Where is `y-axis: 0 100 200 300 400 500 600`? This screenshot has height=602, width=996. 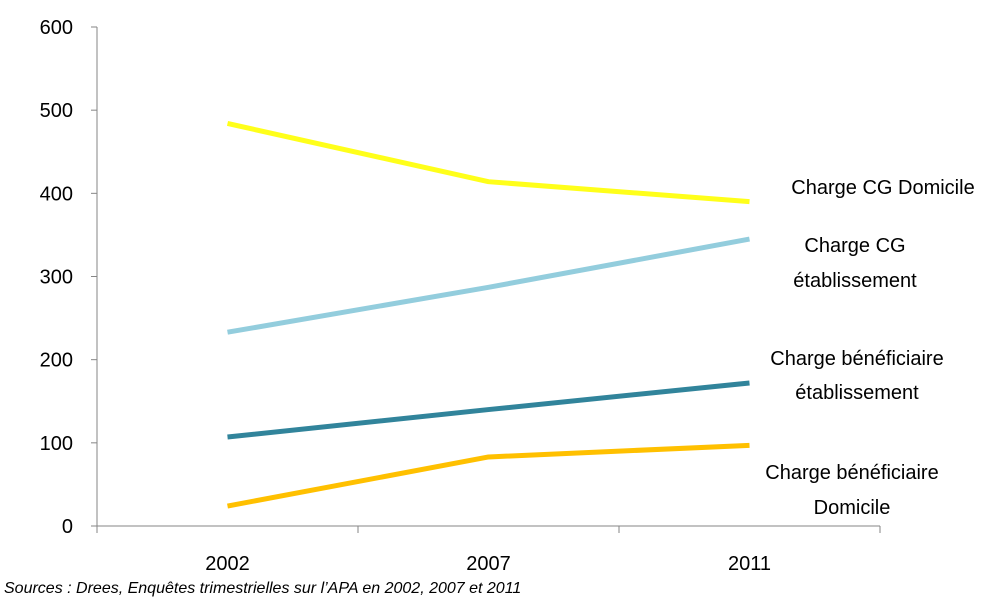 y-axis: 0 100 200 300 400 500 600 is located at coordinates (69, 277).